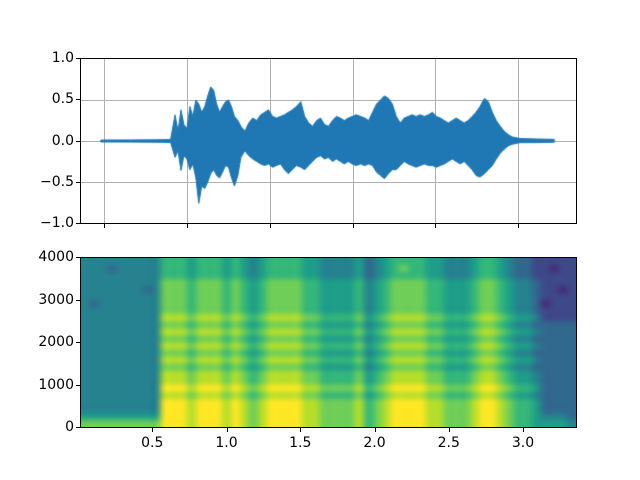  I want to click on spectrogram-y-ticklabel: 4000, so click(56, 257).